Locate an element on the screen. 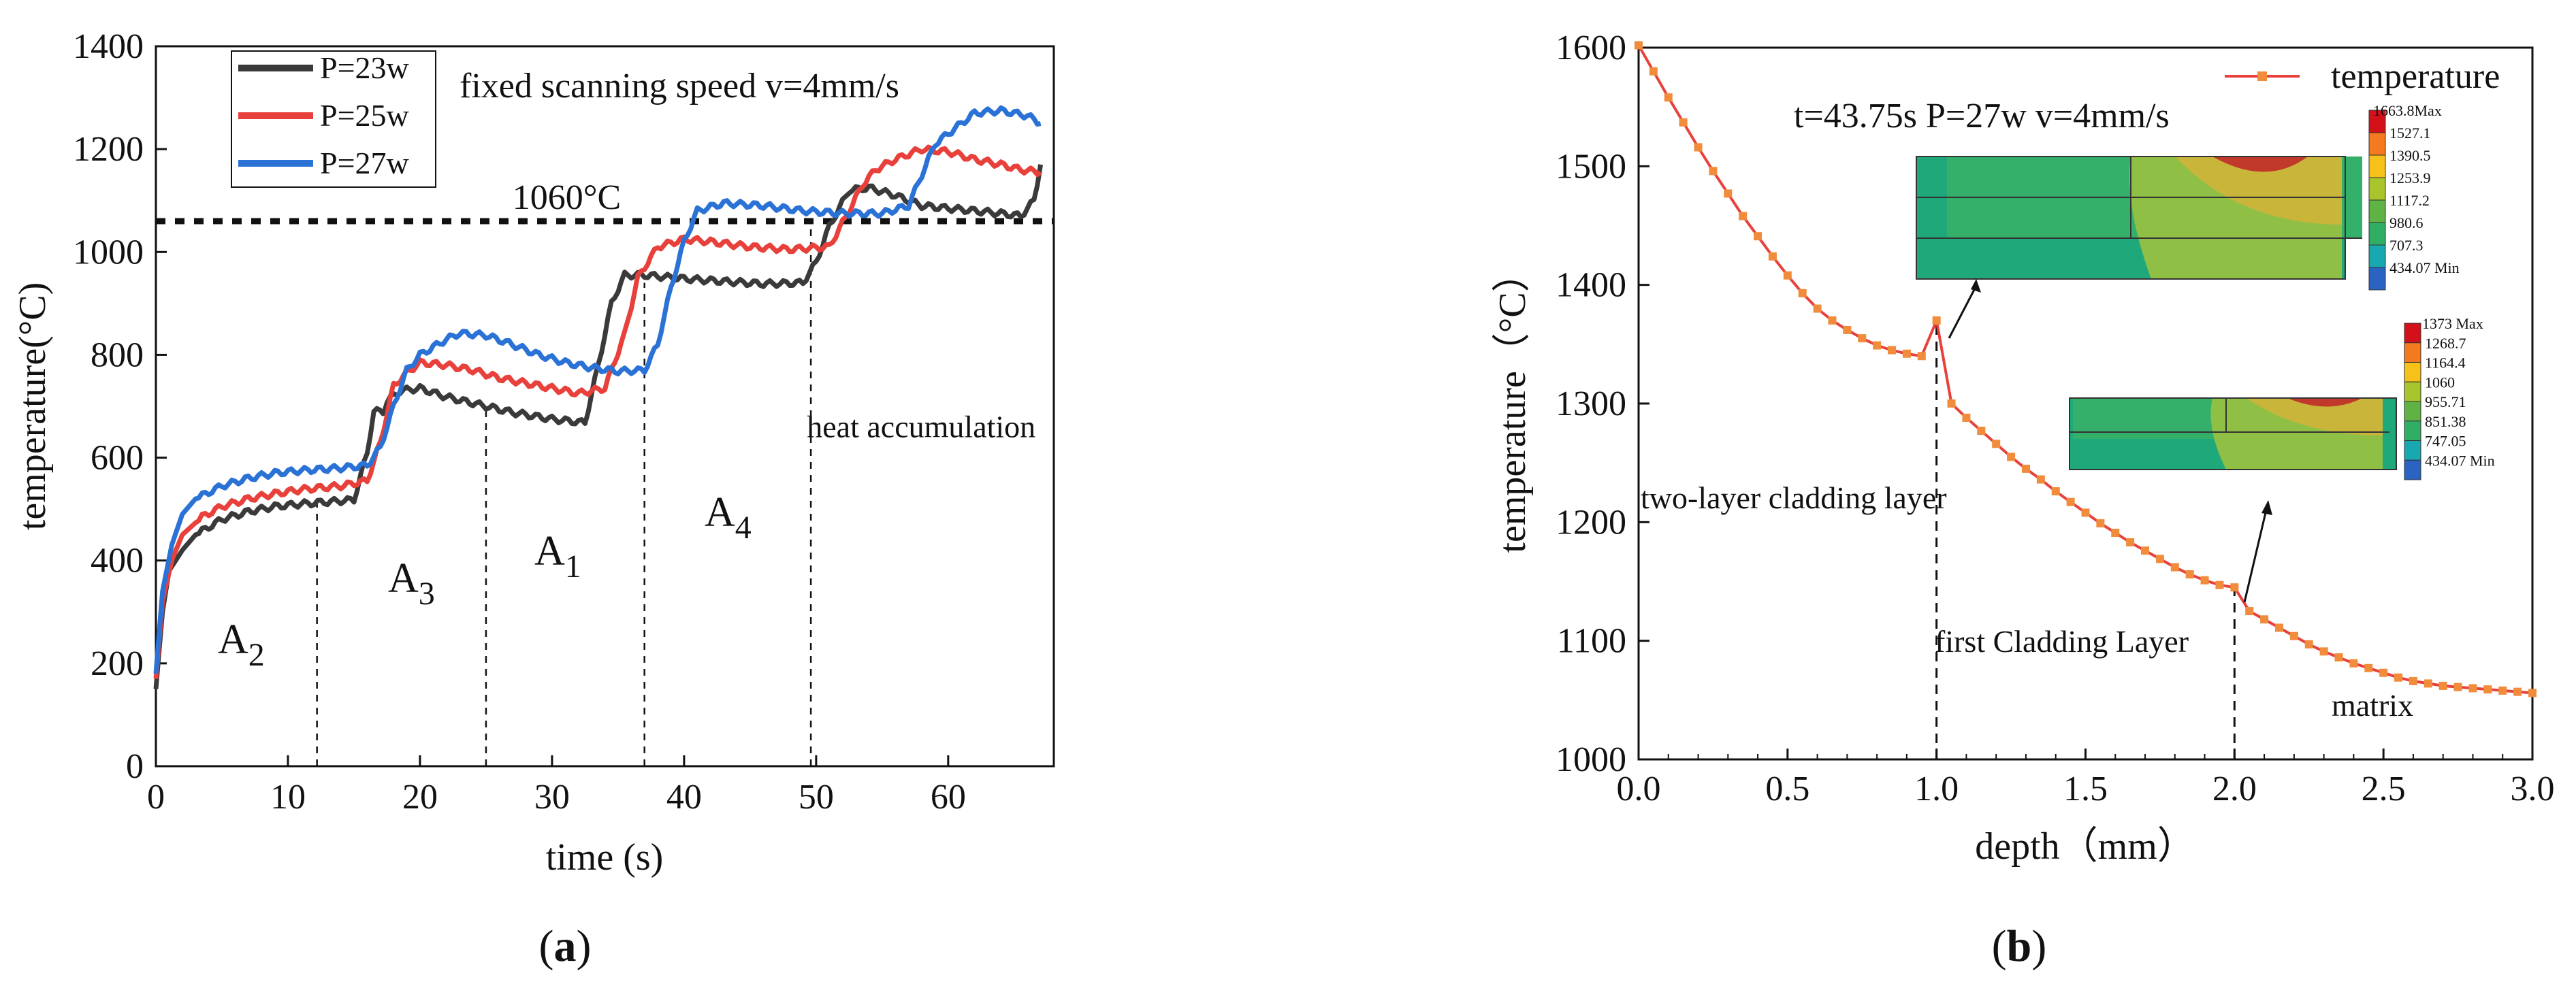 Image resolution: width=2576 pixels, height=986 pixels. colorbar-label: 1527.1 is located at coordinates (2410, 133).